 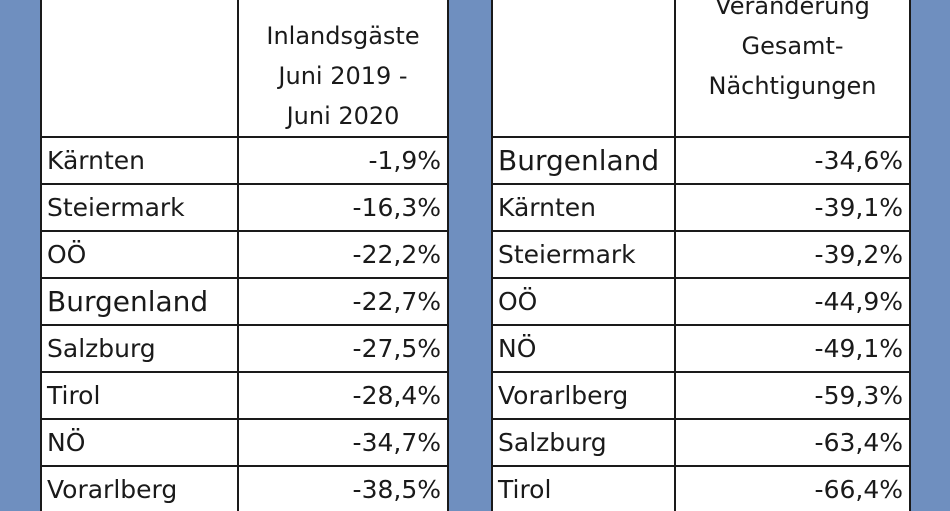 What do you see at coordinates (343, 36) in the screenshot?
I see `header-line: Inlandsgäste` at bounding box center [343, 36].